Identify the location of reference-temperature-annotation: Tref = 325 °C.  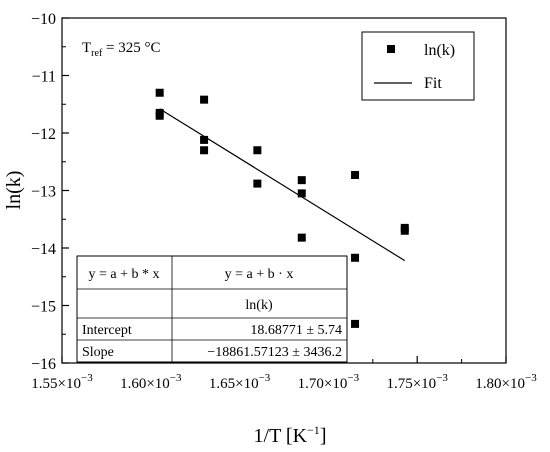
(121, 49).